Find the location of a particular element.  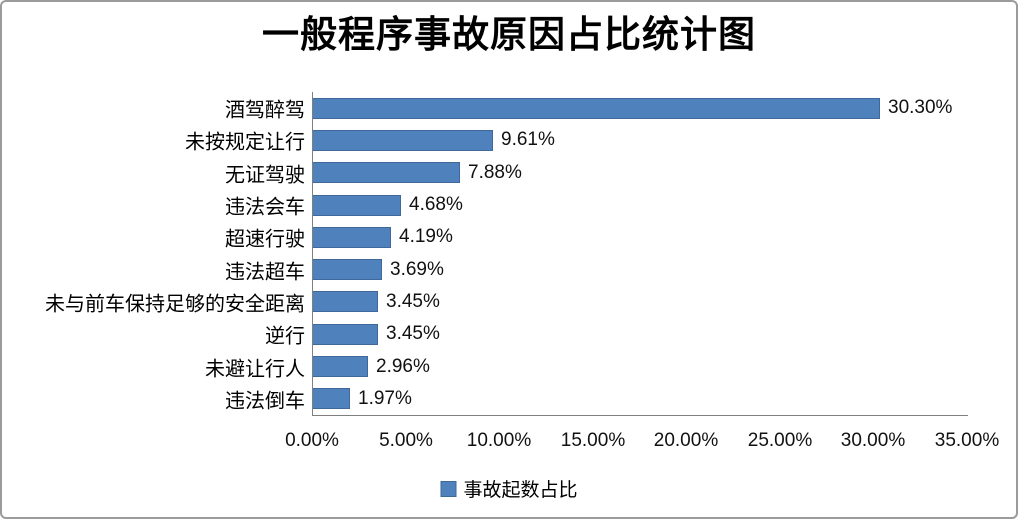

value-label: 3.69% is located at coordinates (417, 269).